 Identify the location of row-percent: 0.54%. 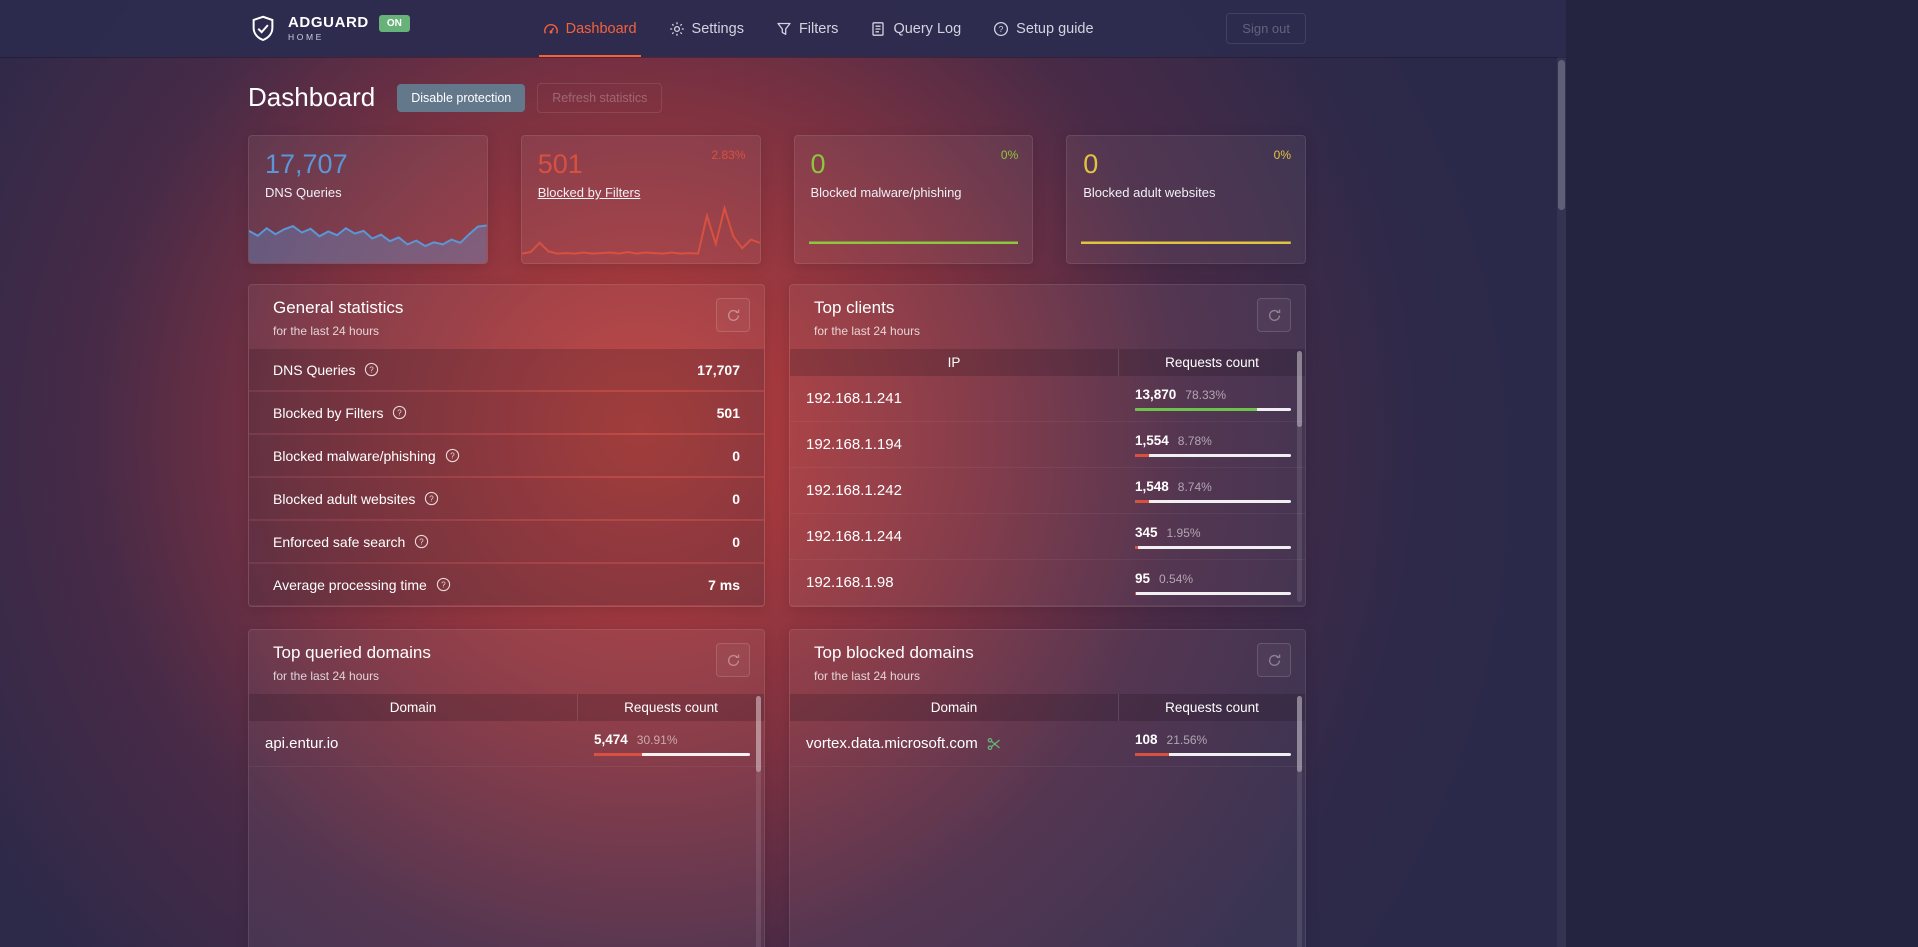
(1176, 578).